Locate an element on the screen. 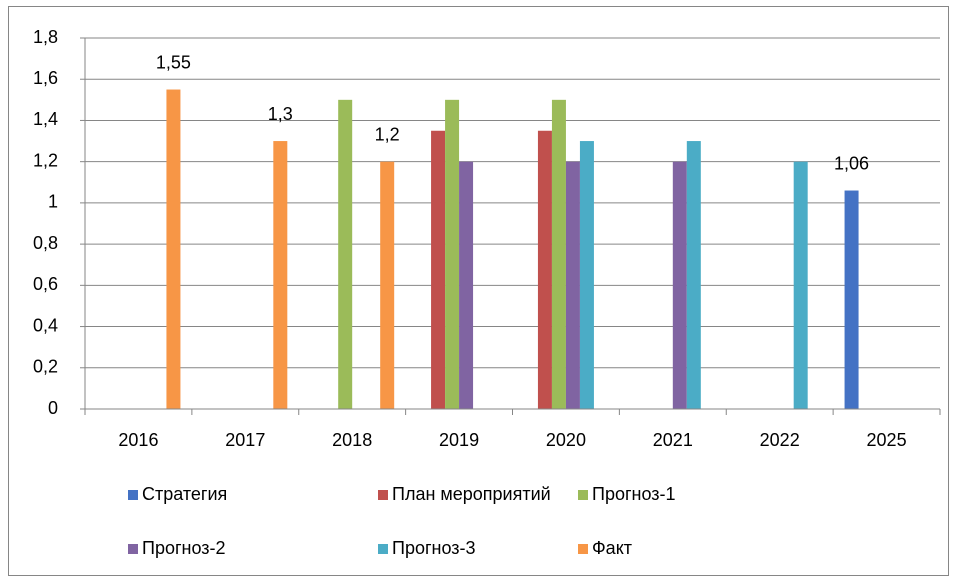 This screenshot has width=958, height=580. x-tick-label: 2018 is located at coordinates (352, 440).